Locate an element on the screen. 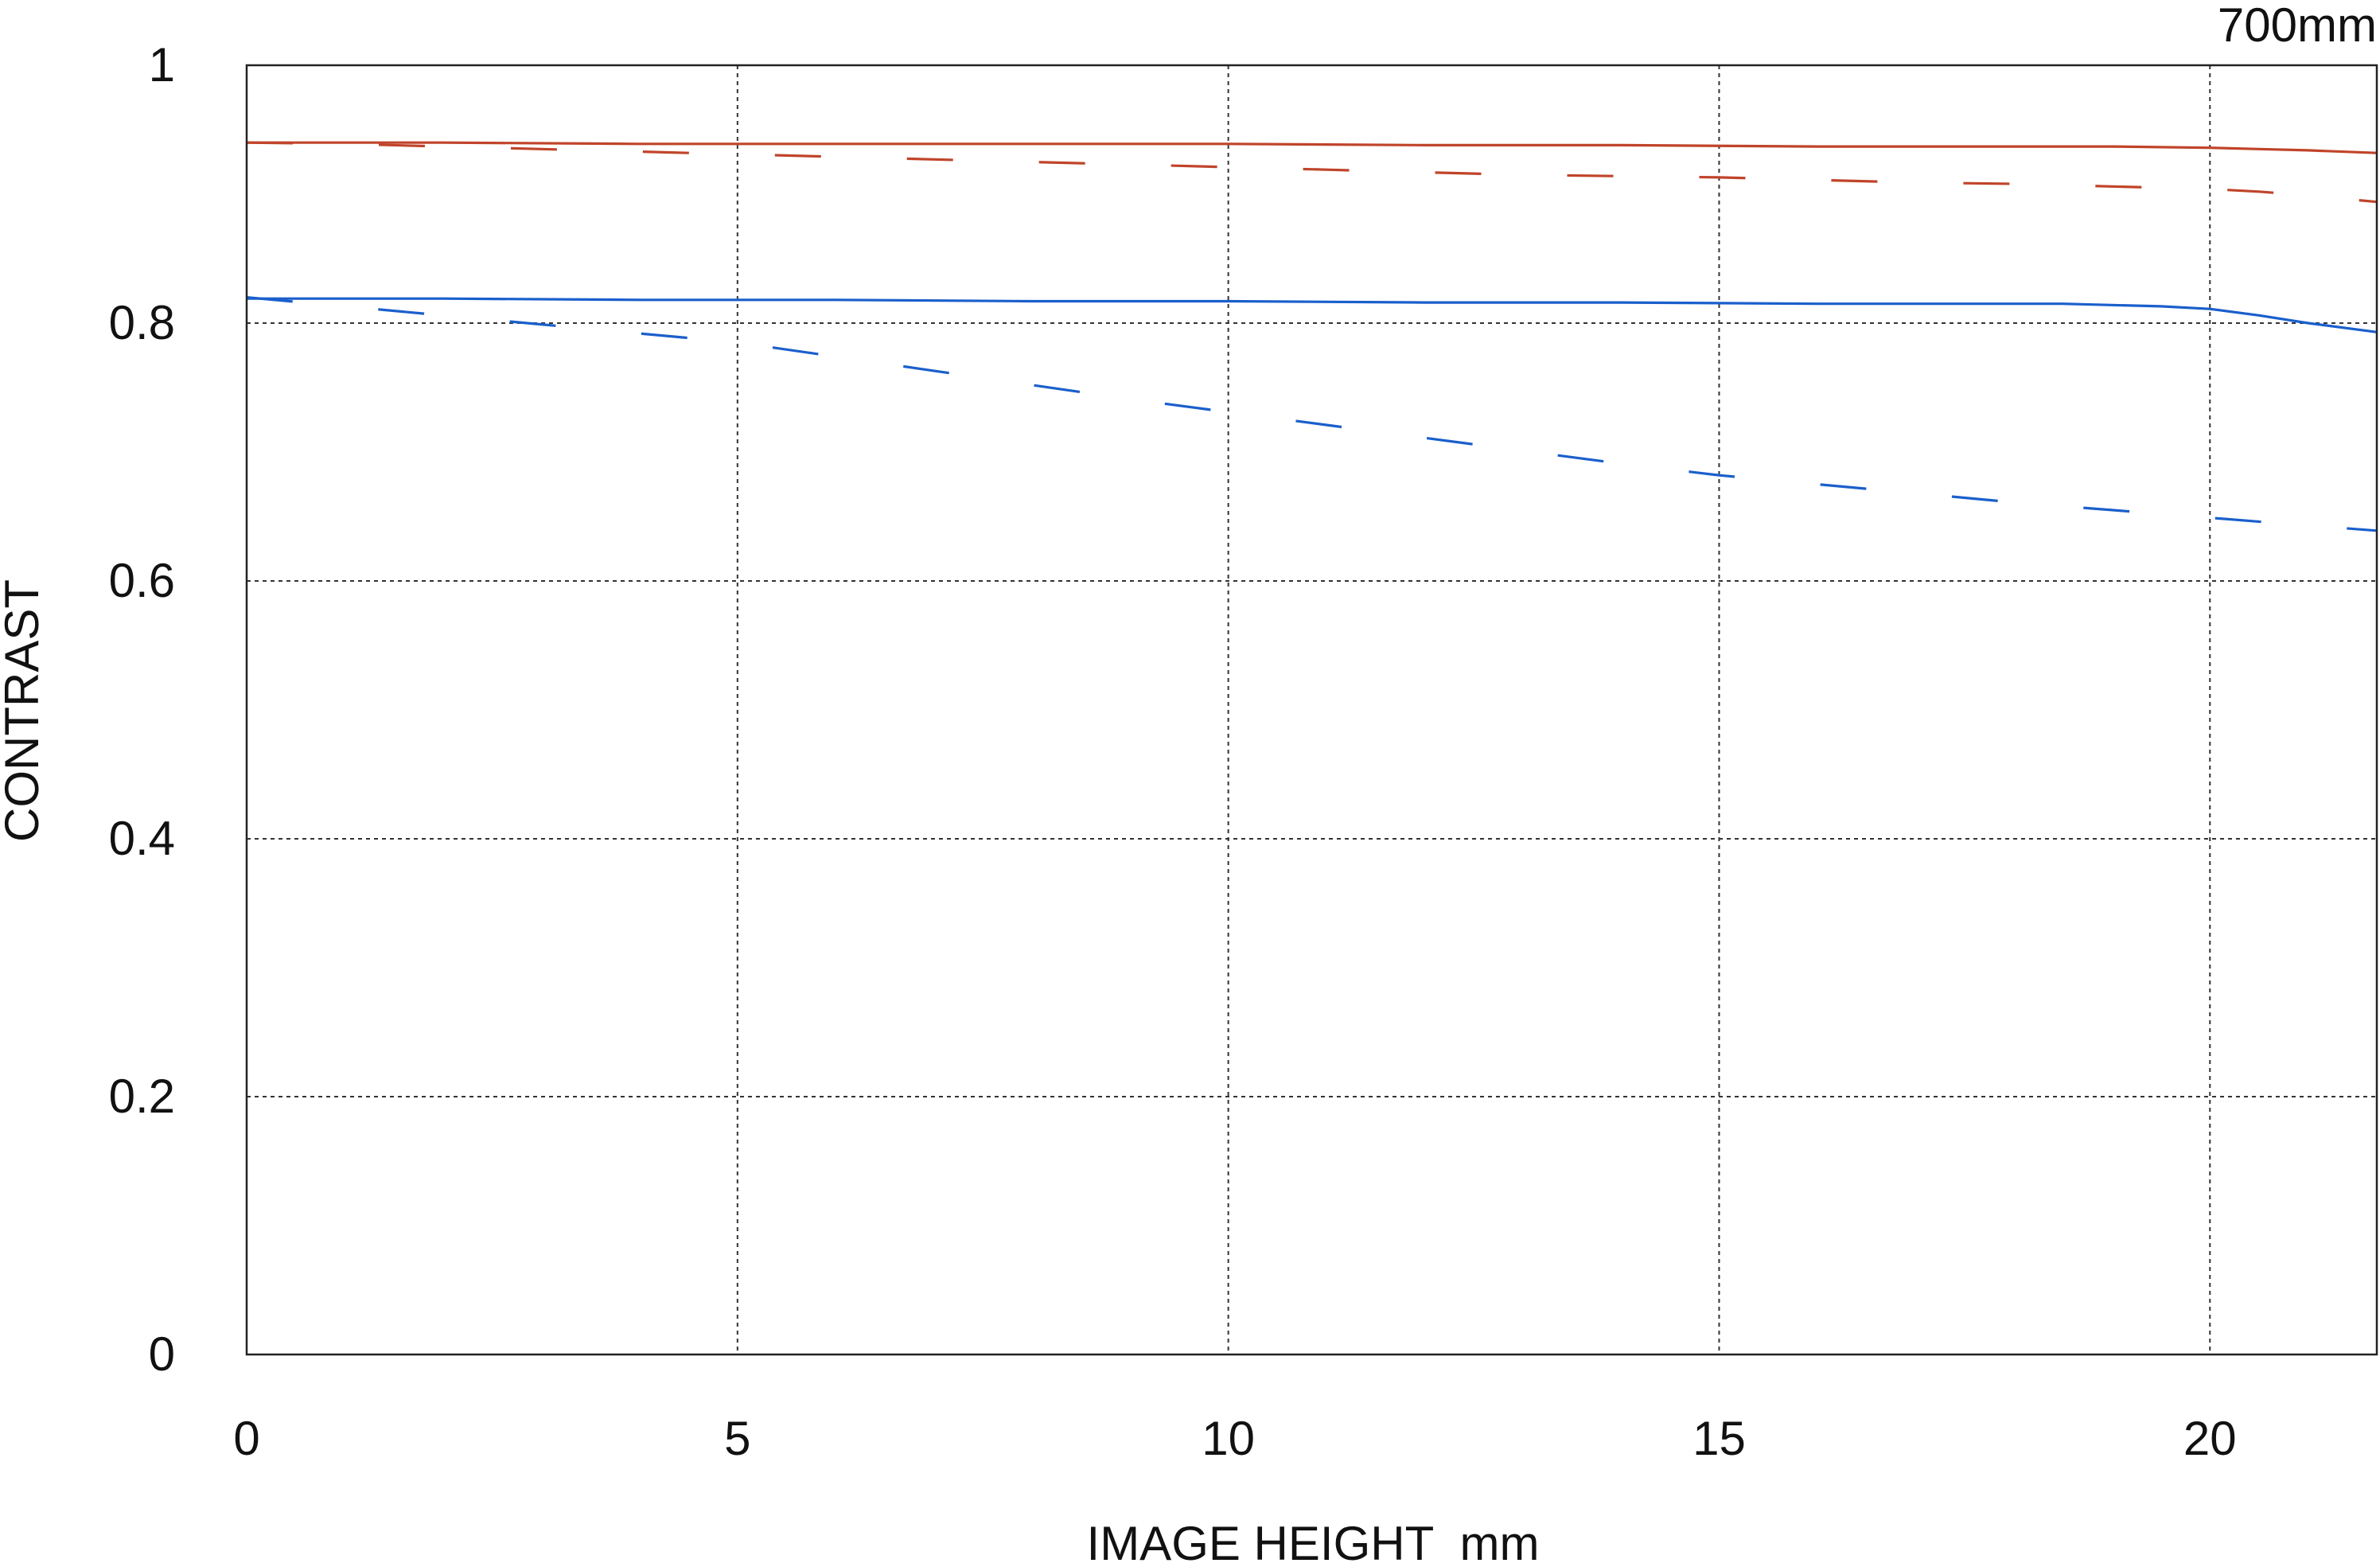 The height and width of the screenshot is (1563, 2380). y-tick-label: 0.8 is located at coordinates (142, 322).